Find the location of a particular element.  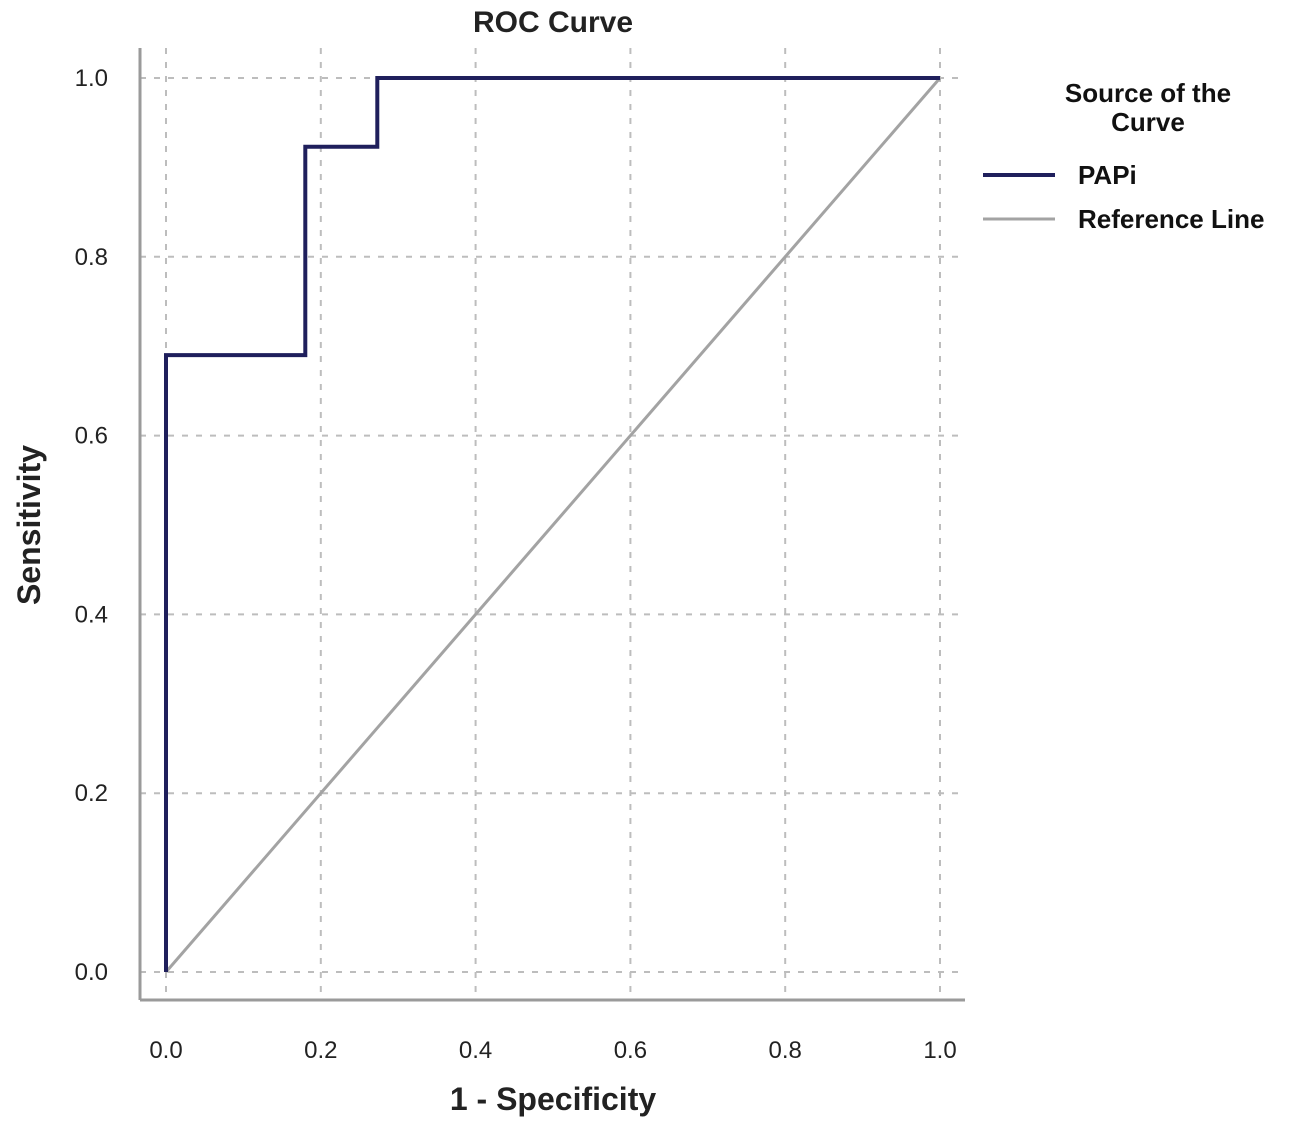

x-tick-label: 0.2 is located at coordinates (320, 1050).